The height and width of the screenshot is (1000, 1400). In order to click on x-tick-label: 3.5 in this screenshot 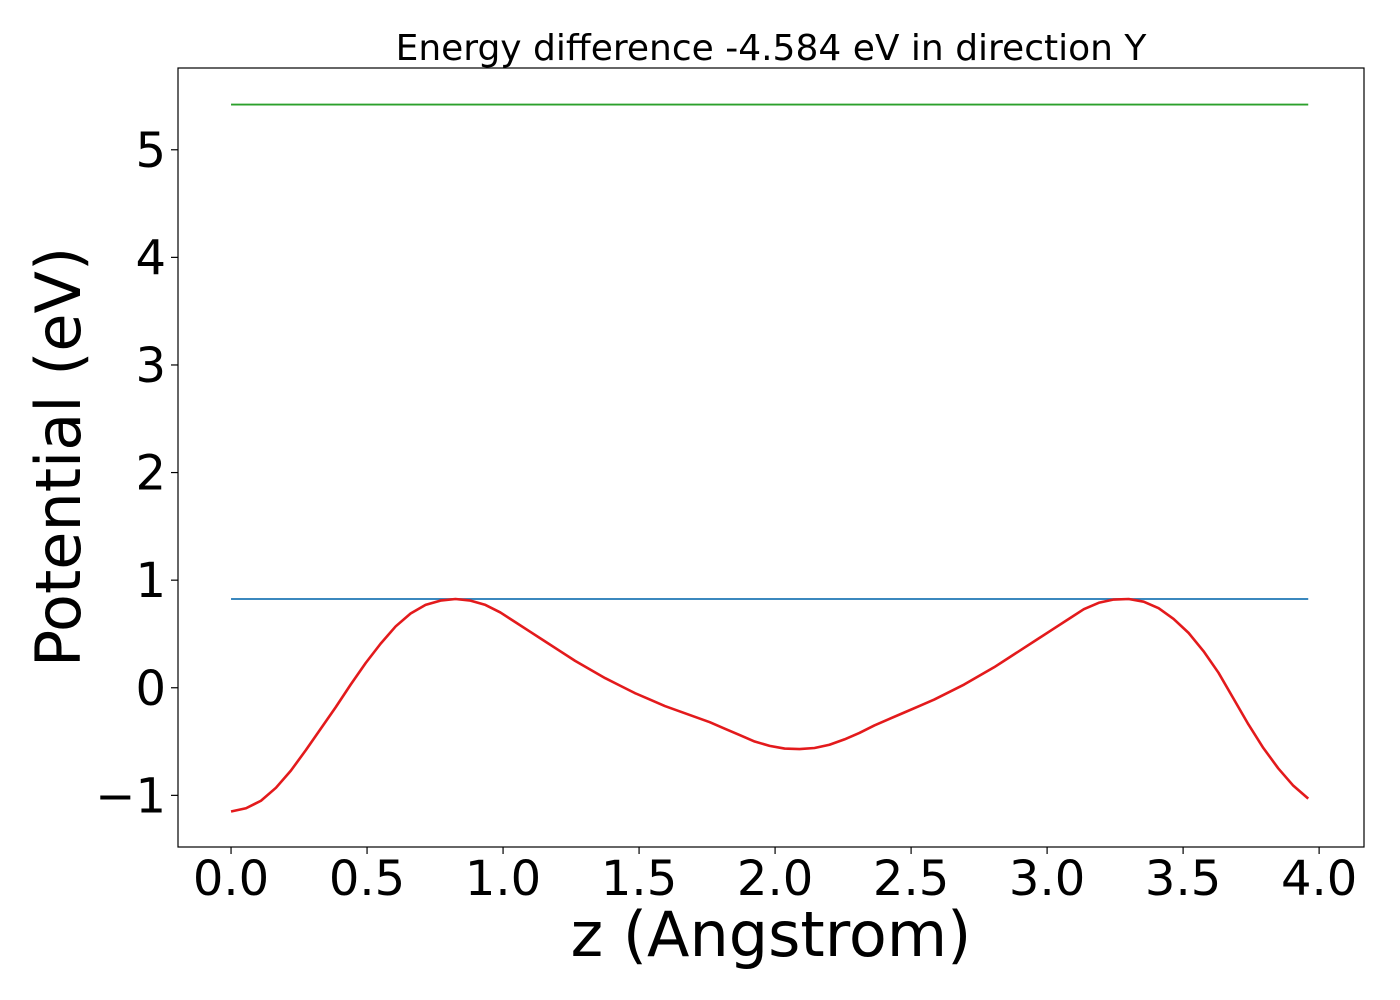, I will do `click(1183, 879)`.